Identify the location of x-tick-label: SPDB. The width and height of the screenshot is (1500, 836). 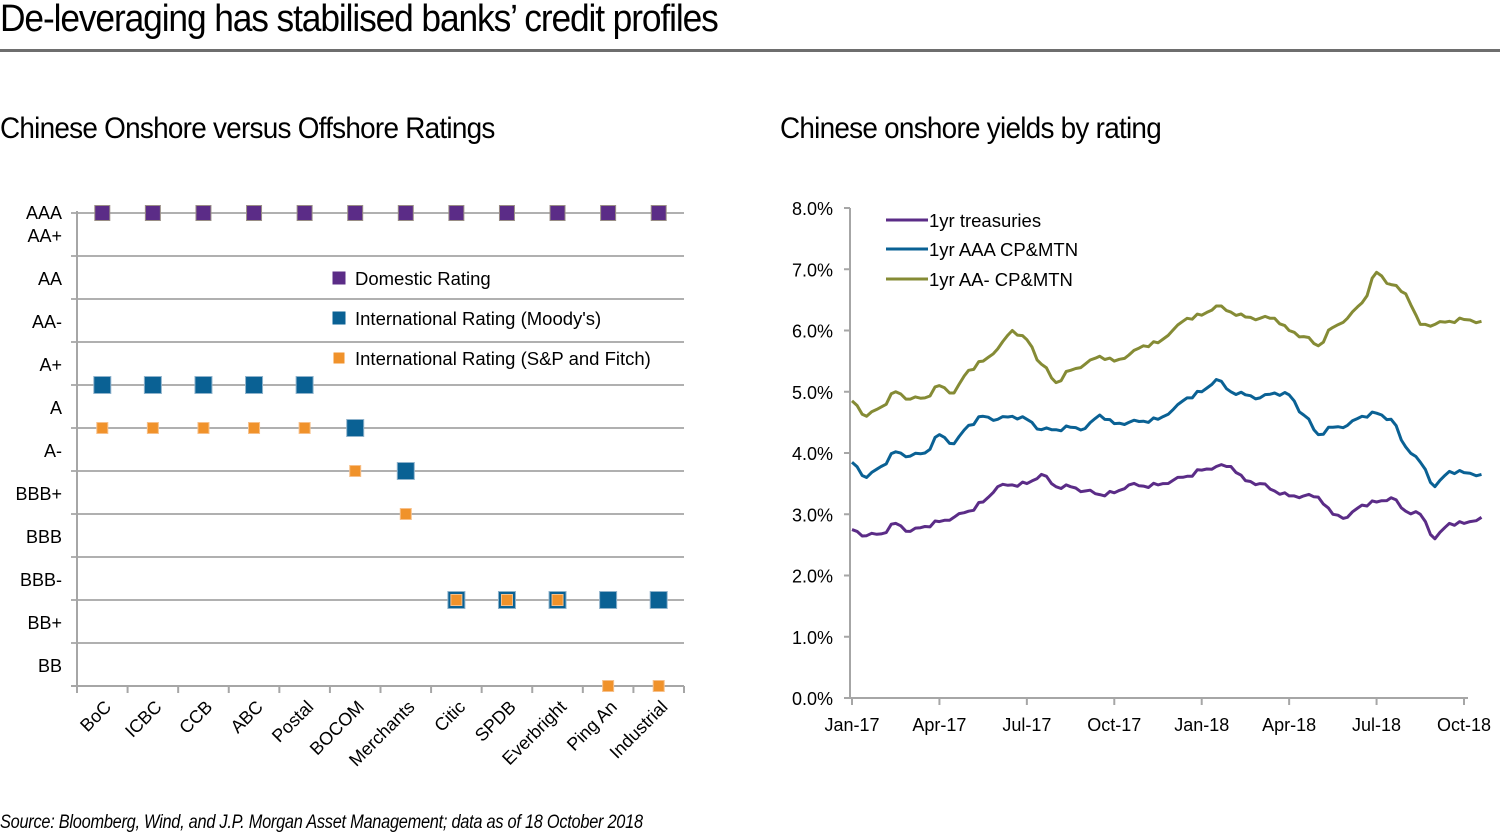
(495, 721).